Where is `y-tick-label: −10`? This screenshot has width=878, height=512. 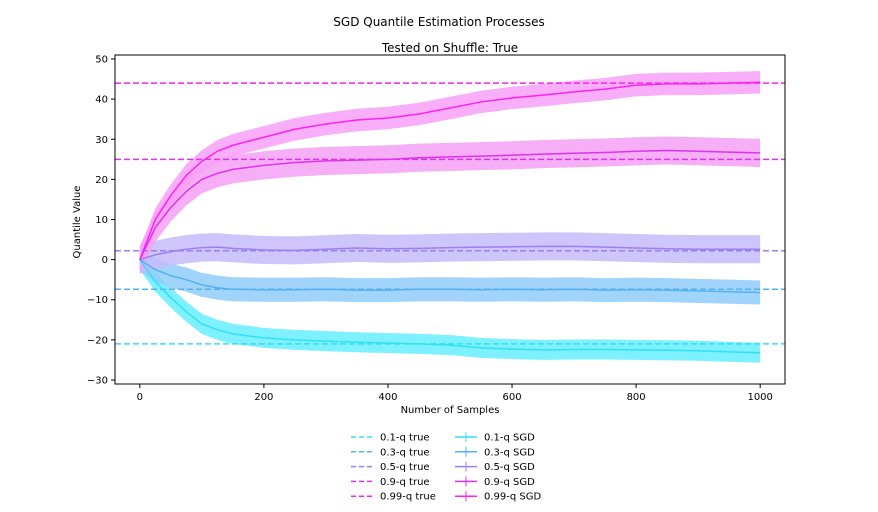
y-tick-label: −10 is located at coordinates (97, 300).